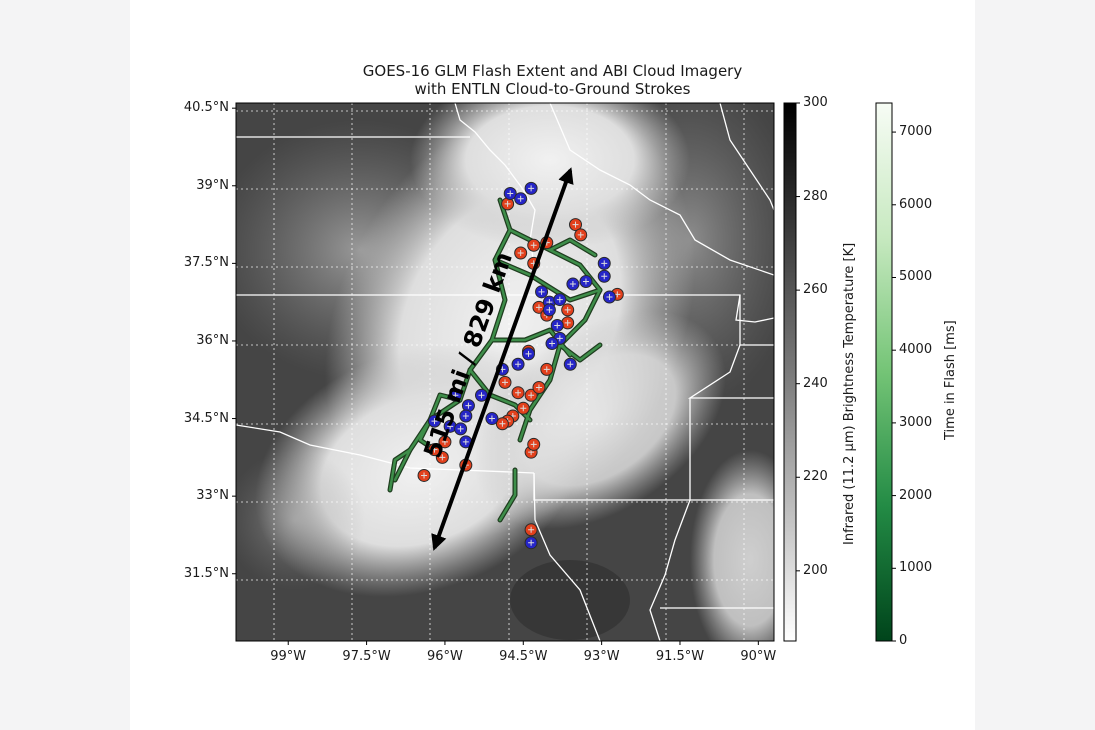  What do you see at coordinates (212, 185) in the screenshot?
I see `lat-tick-label: 39°N` at bounding box center [212, 185].